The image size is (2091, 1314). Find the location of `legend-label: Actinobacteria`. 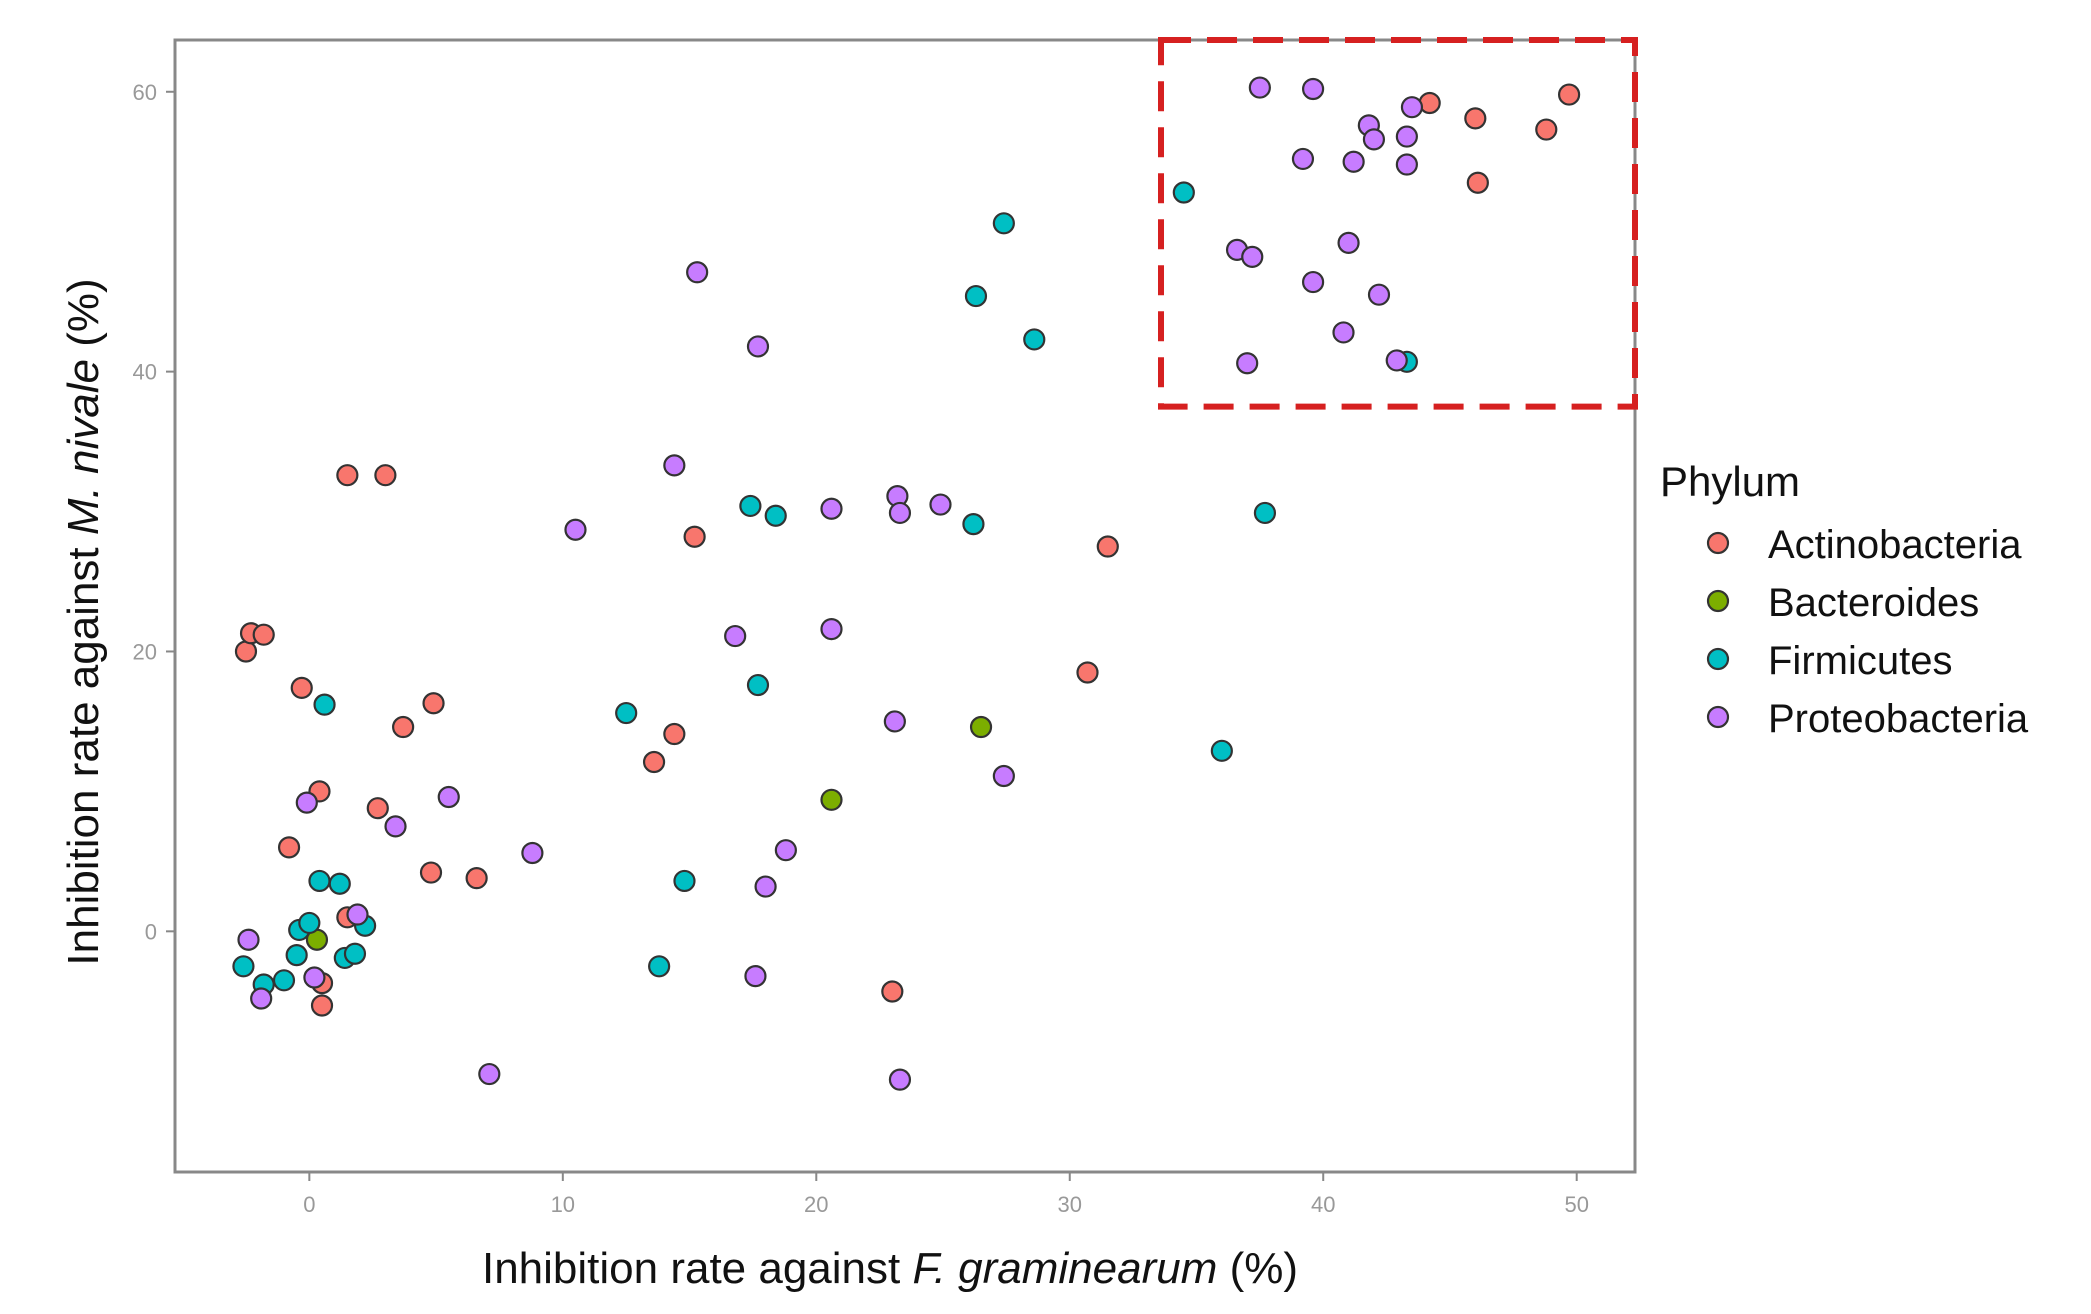

legend-label: Actinobacteria is located at coordinates (1895, 545).